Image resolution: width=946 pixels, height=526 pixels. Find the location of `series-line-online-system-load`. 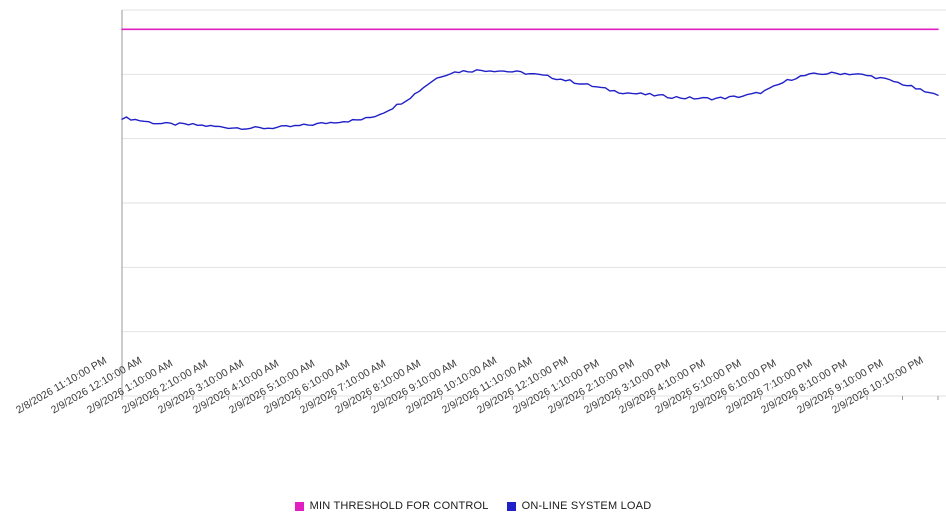

series-line-online-system-load is located at coordinates (530, 100).